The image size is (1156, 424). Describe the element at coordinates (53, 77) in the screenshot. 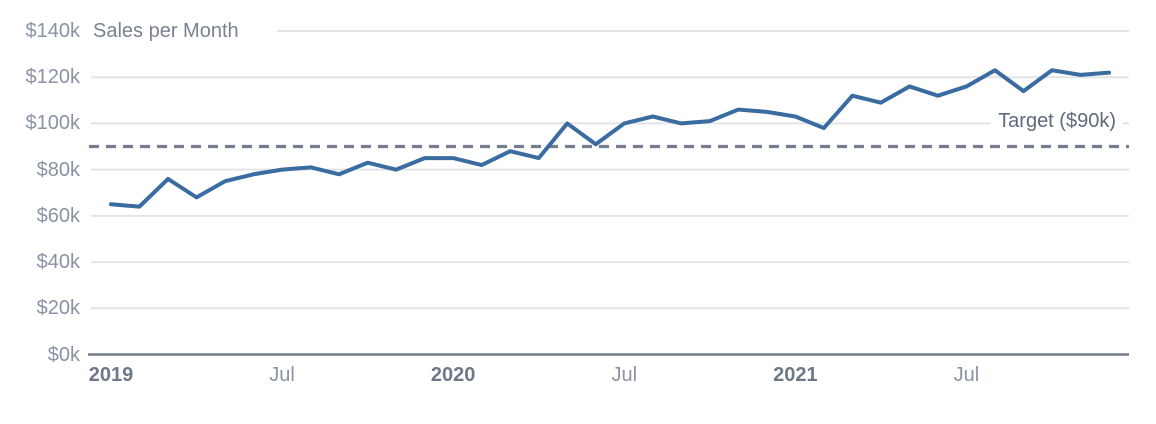

I see `y-axis-tick-label: $120k` at that location.